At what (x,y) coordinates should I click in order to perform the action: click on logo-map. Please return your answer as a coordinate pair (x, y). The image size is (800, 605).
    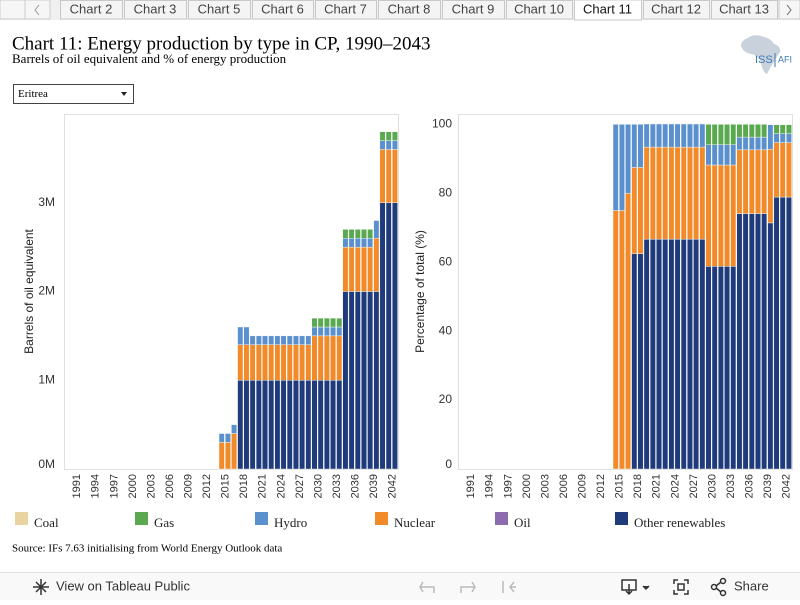
    Looking at the image, I should click on (761, 54).